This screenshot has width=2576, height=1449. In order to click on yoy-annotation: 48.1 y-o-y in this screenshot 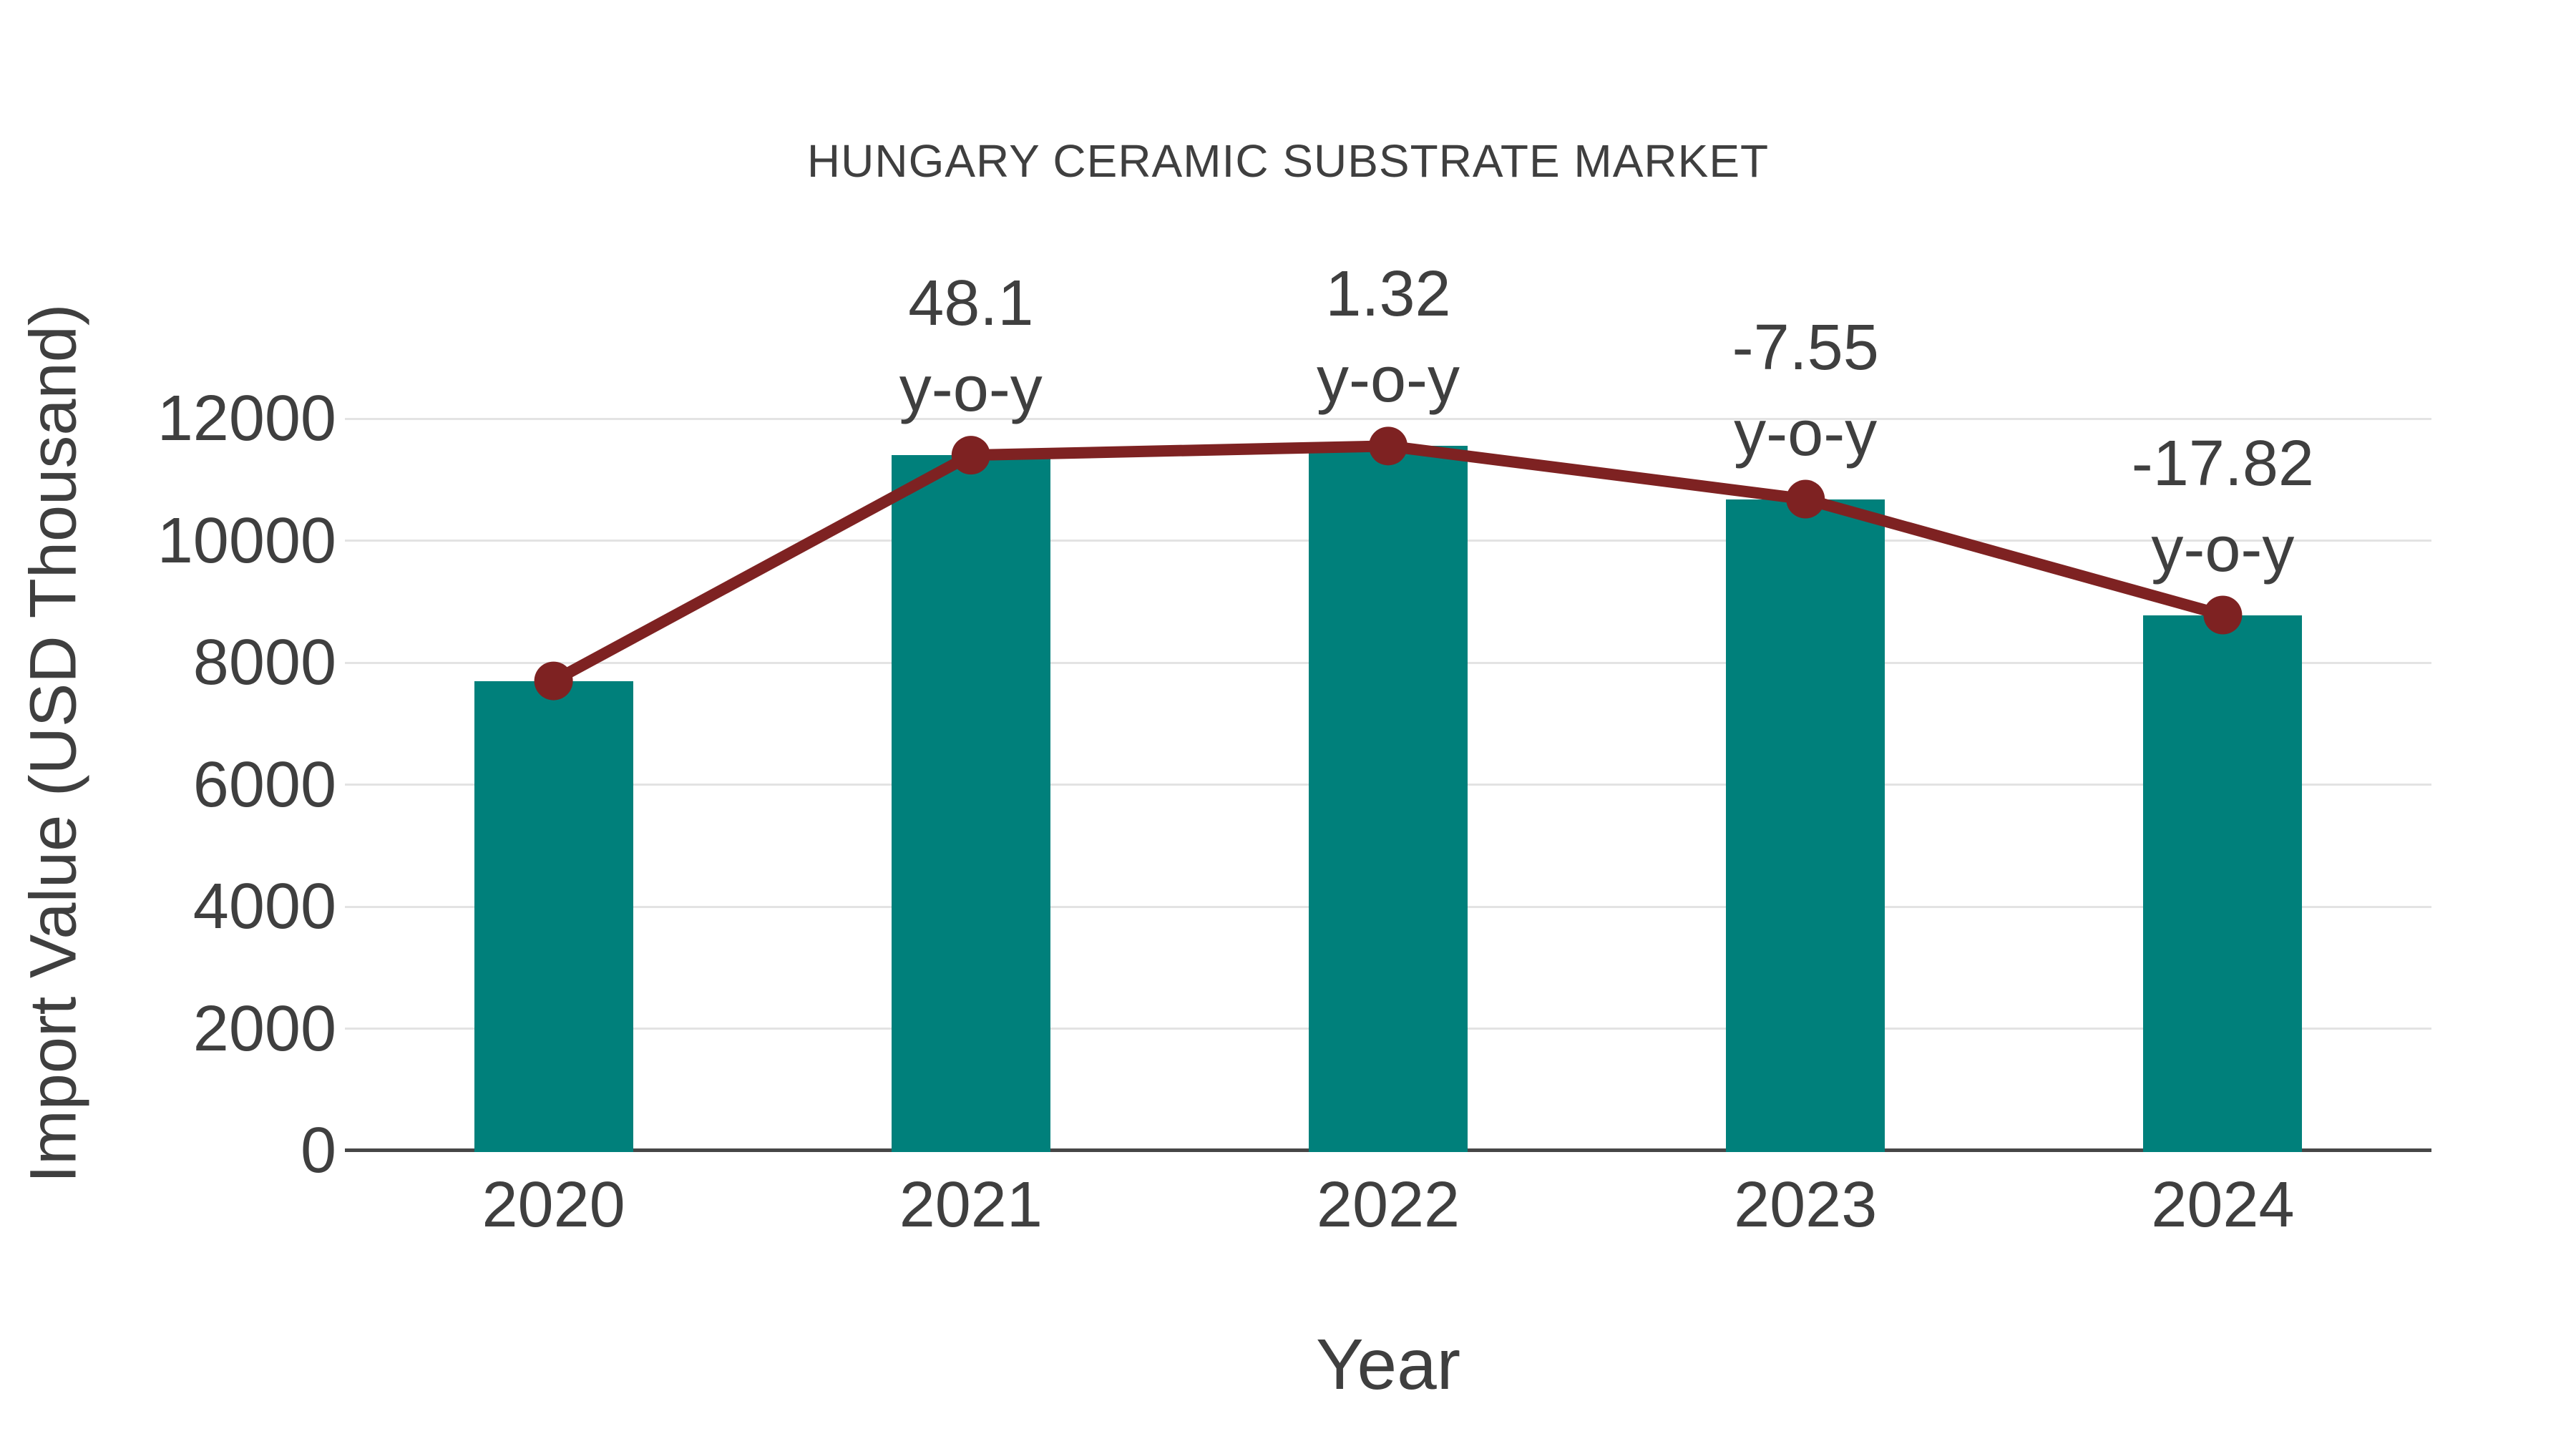, I will do `click(971, 346)`.